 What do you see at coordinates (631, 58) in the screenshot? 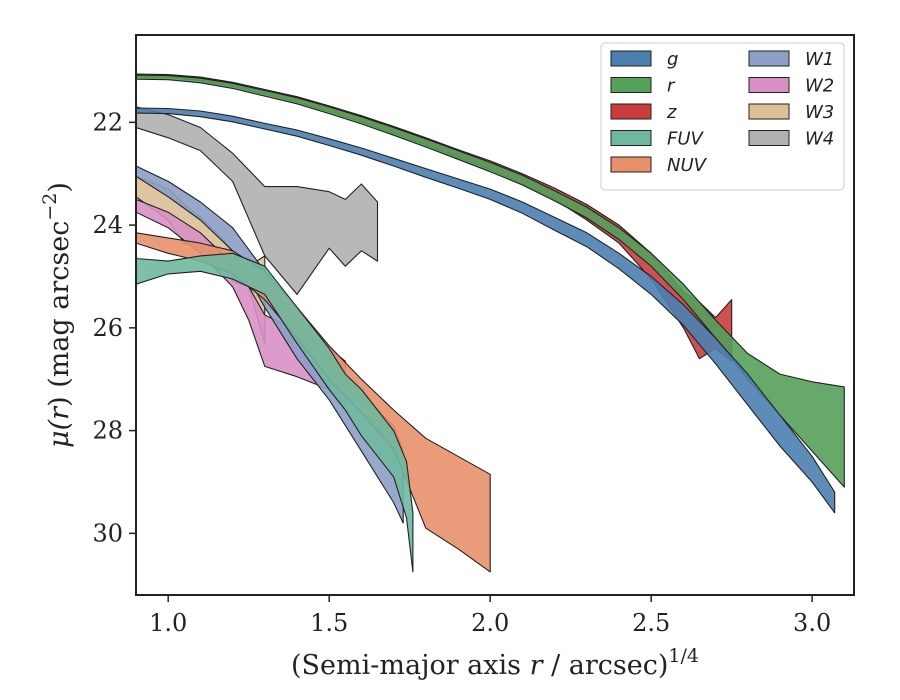
I see `legend-swatch-g` at bounding box center [631, 58].